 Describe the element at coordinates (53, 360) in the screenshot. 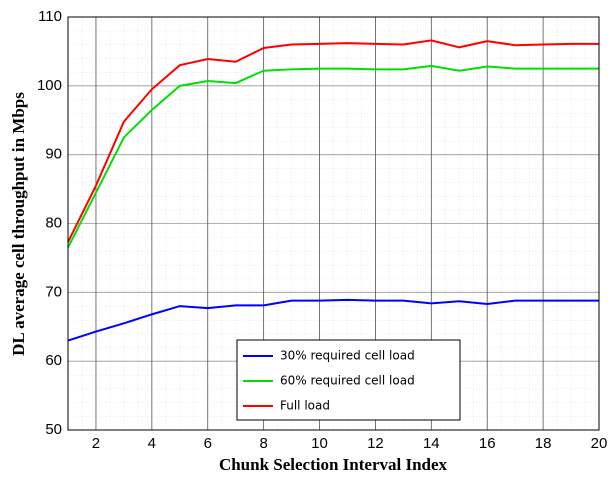

I see `y-tick-label: 60` at that location.